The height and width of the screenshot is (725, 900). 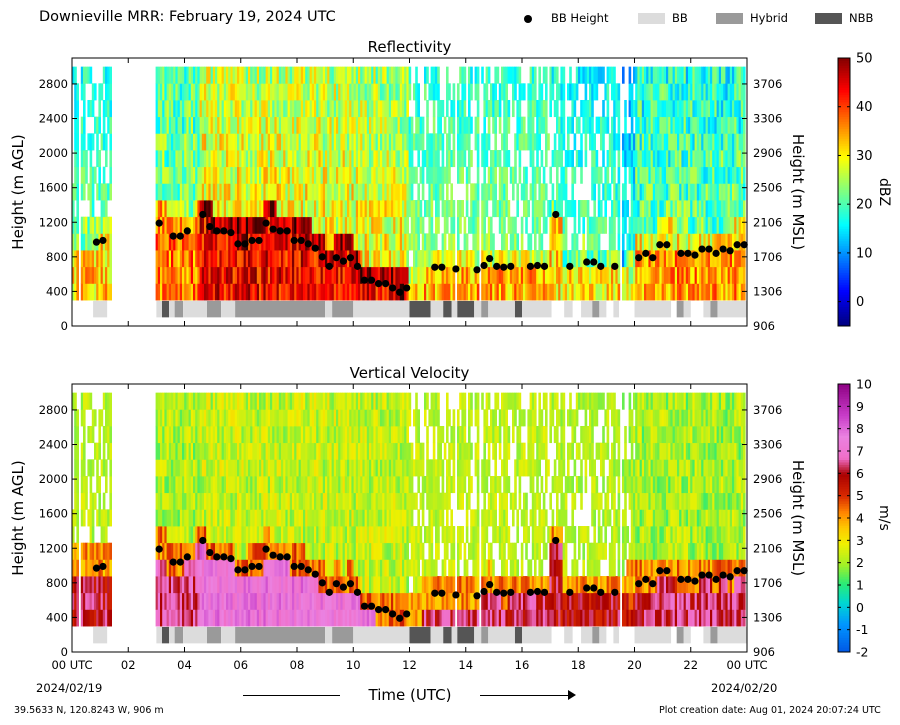 What do you see at coordinates (580, 18) in the screenshot?
I see `legend-label: BB Height` at bounding box center [580, 18].